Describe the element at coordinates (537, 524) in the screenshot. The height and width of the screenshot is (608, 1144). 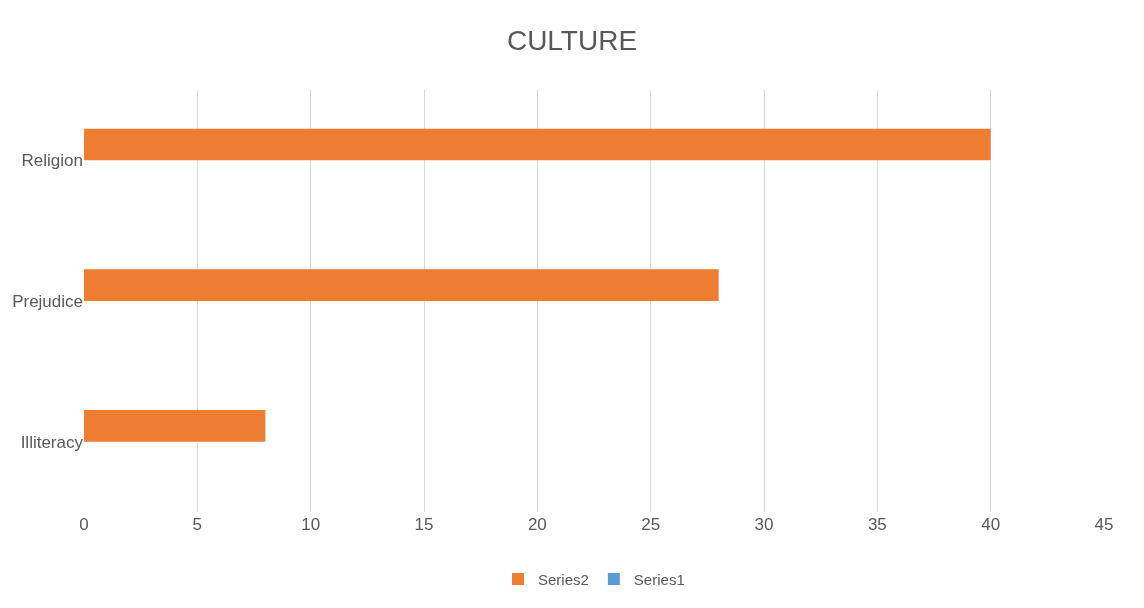
I see `x-tick-label: 20` at that location.